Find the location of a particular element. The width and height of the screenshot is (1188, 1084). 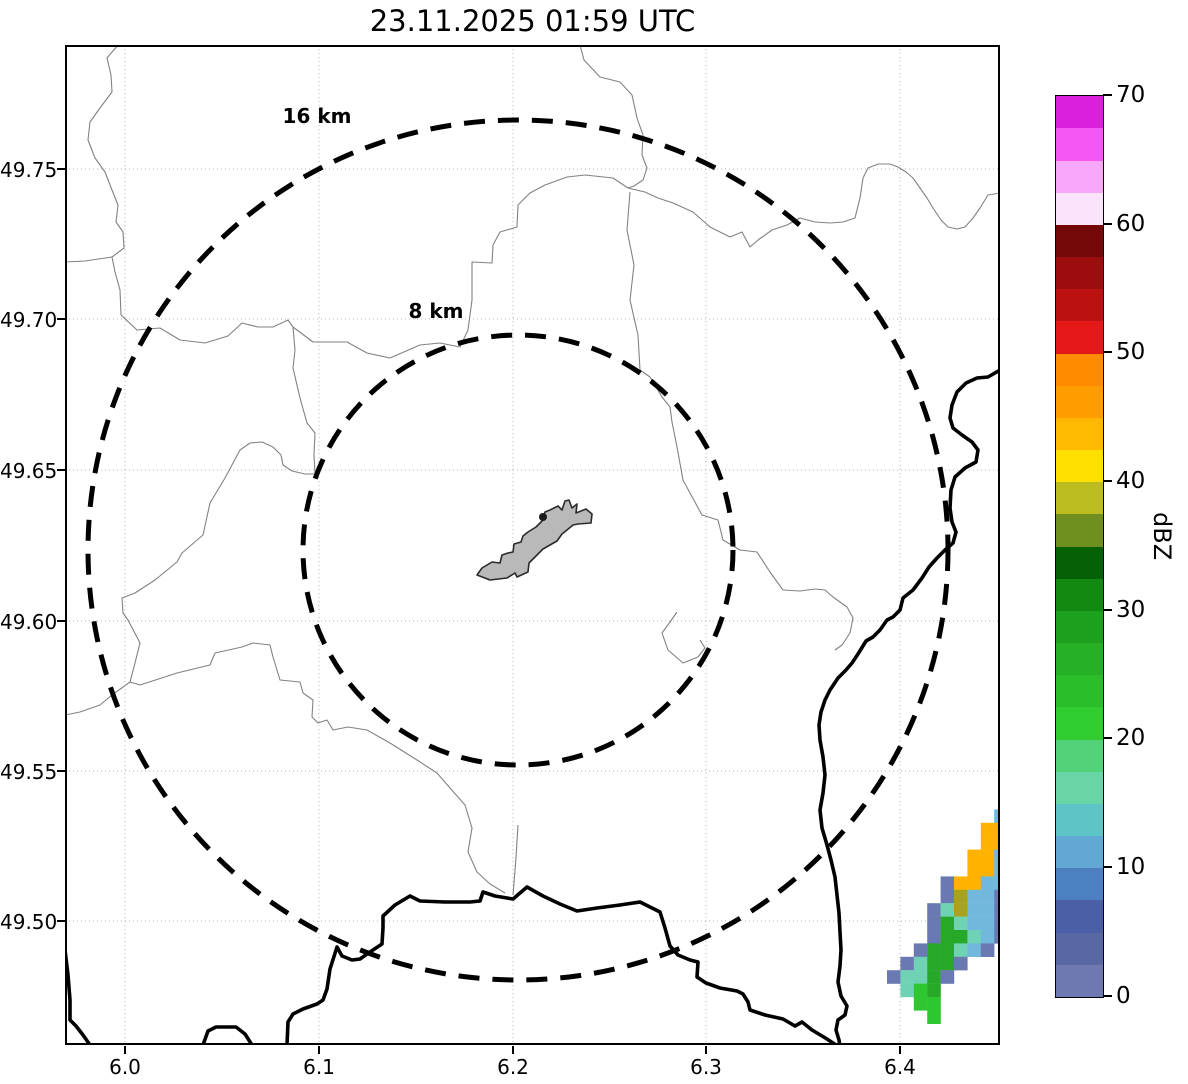

y-tick-label: 49.60 is located at coordinates (29, 622).